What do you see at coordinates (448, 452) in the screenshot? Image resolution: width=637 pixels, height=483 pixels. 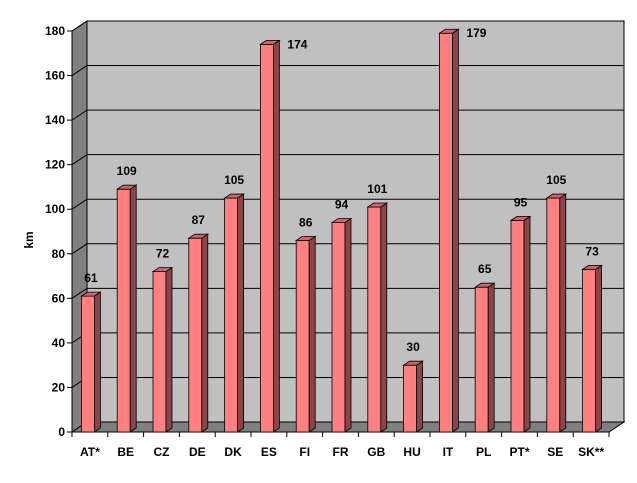 I see `x-tick-label: IT` at bounding box center [448, 452].